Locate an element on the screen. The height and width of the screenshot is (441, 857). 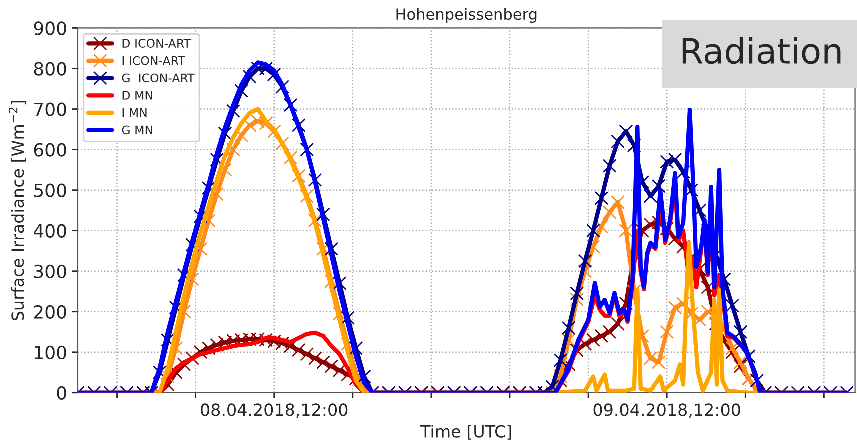
y-tick-label: 400 is located at coordinates (50, 231).